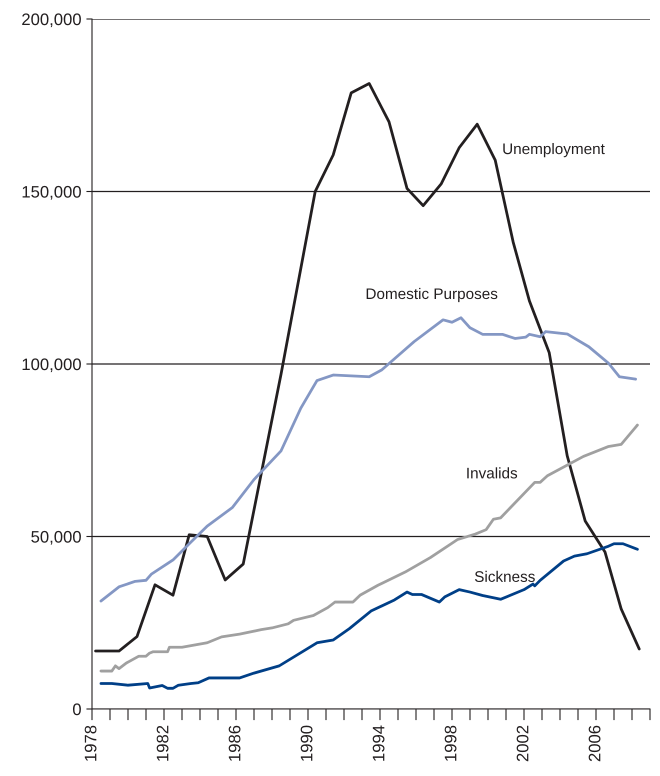  Describe the element at coordinates (554, 150) in the screenshot. I see `series-label: Unemployment` at that location.